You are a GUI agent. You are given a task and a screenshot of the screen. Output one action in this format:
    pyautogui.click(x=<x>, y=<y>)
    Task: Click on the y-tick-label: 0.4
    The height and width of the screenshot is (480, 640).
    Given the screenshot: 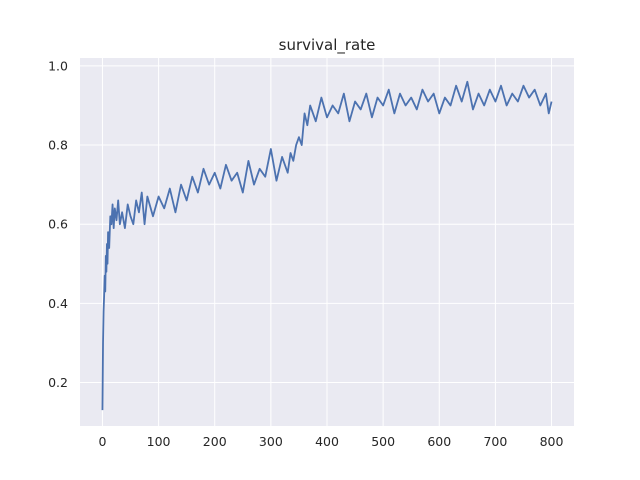 What is the action you would take?
    pyautogui.click(x=58, y=303)
    